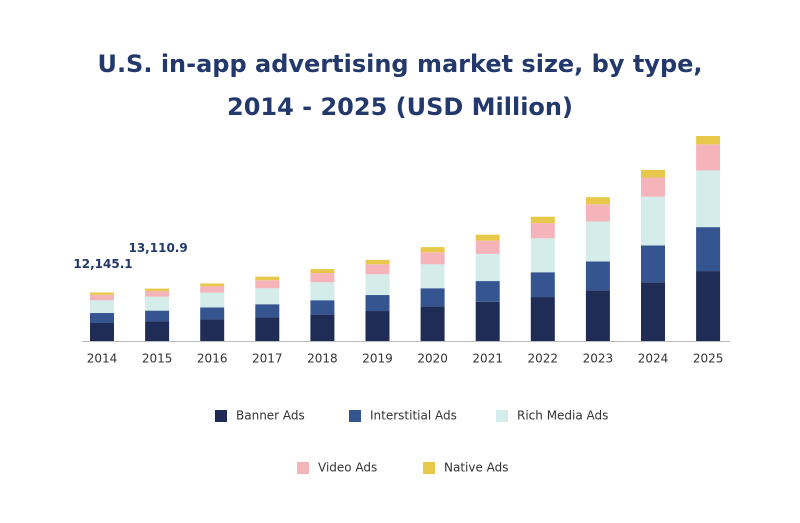 This screenshot has height=523, width=800. Describe the element at coordinates (653, 359) in the screenshot. I see `x-tick-label: 2024` at that location.